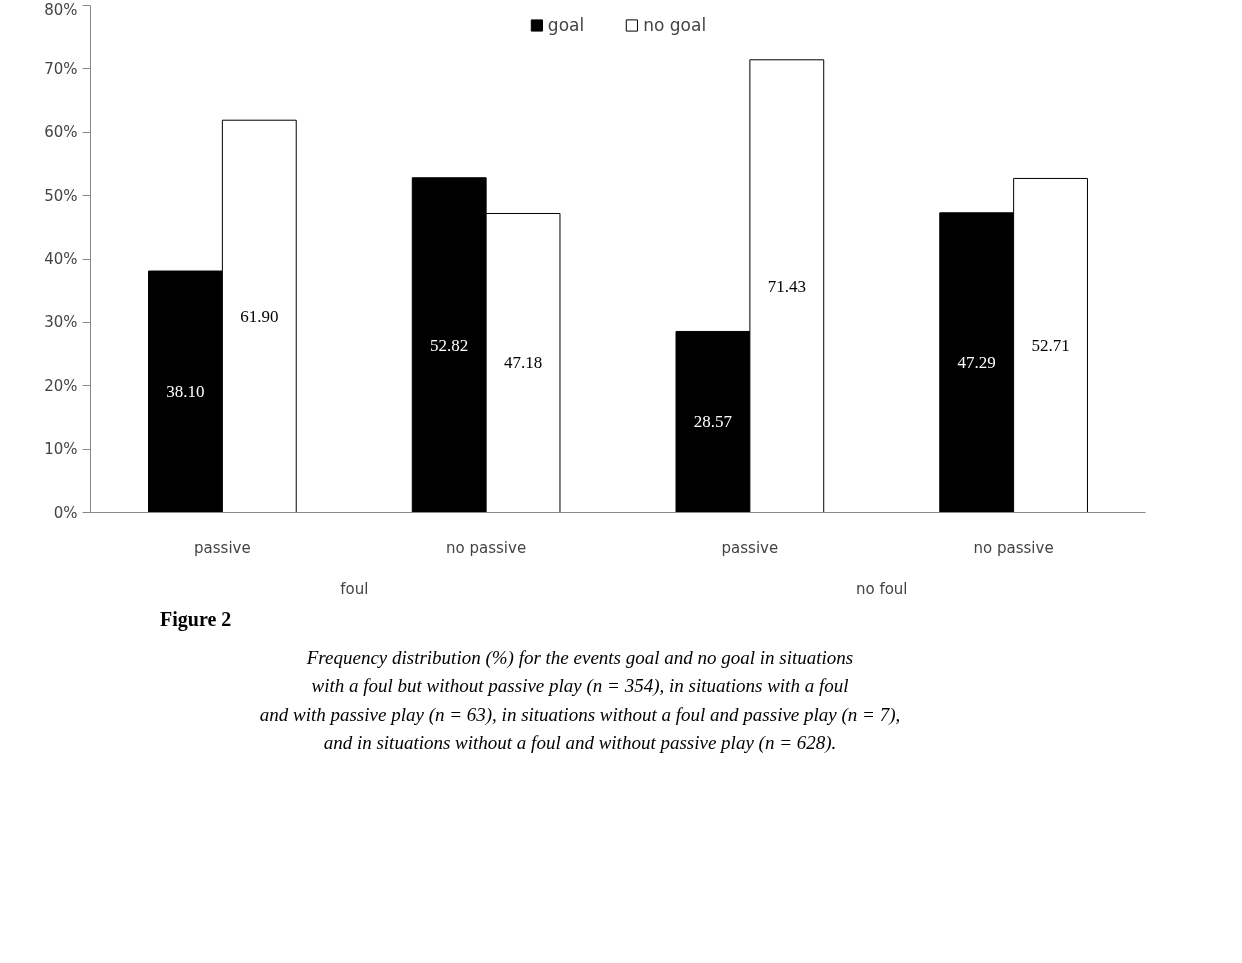 The height and width of the screenshot is (963, 1242). Describe the element at coordinates (976, 363) in the screenshot. I see `data-label: 47.29` at that location.